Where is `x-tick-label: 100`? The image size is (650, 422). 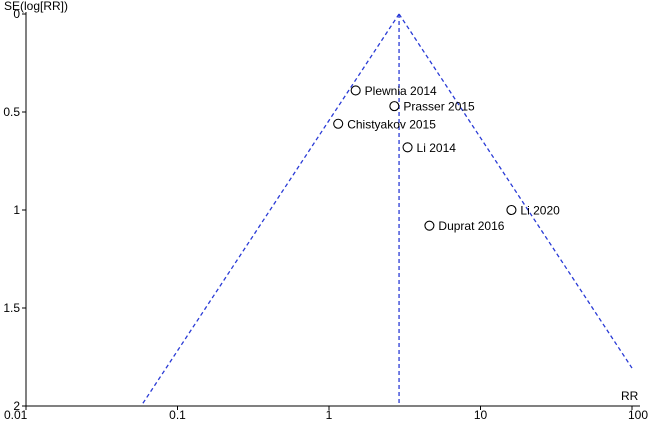 x-tick-label: 100 is located at coordinates (638, 415).